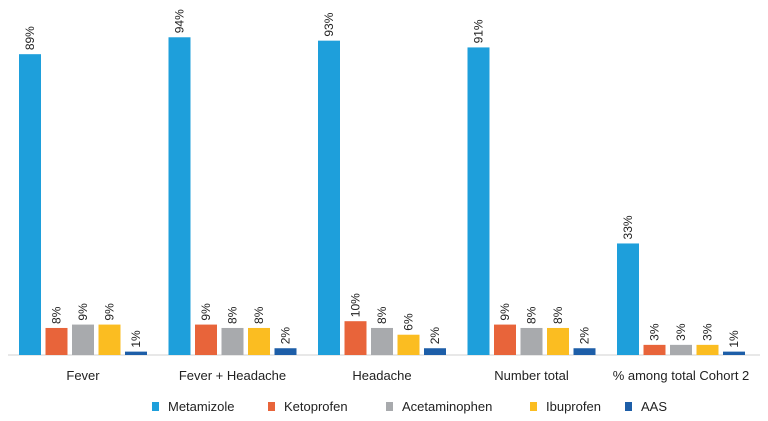  What do you see at coordinates (479, 31) in the screenshot?
I see `data-label: 91%` at bounding box center [479, 31].